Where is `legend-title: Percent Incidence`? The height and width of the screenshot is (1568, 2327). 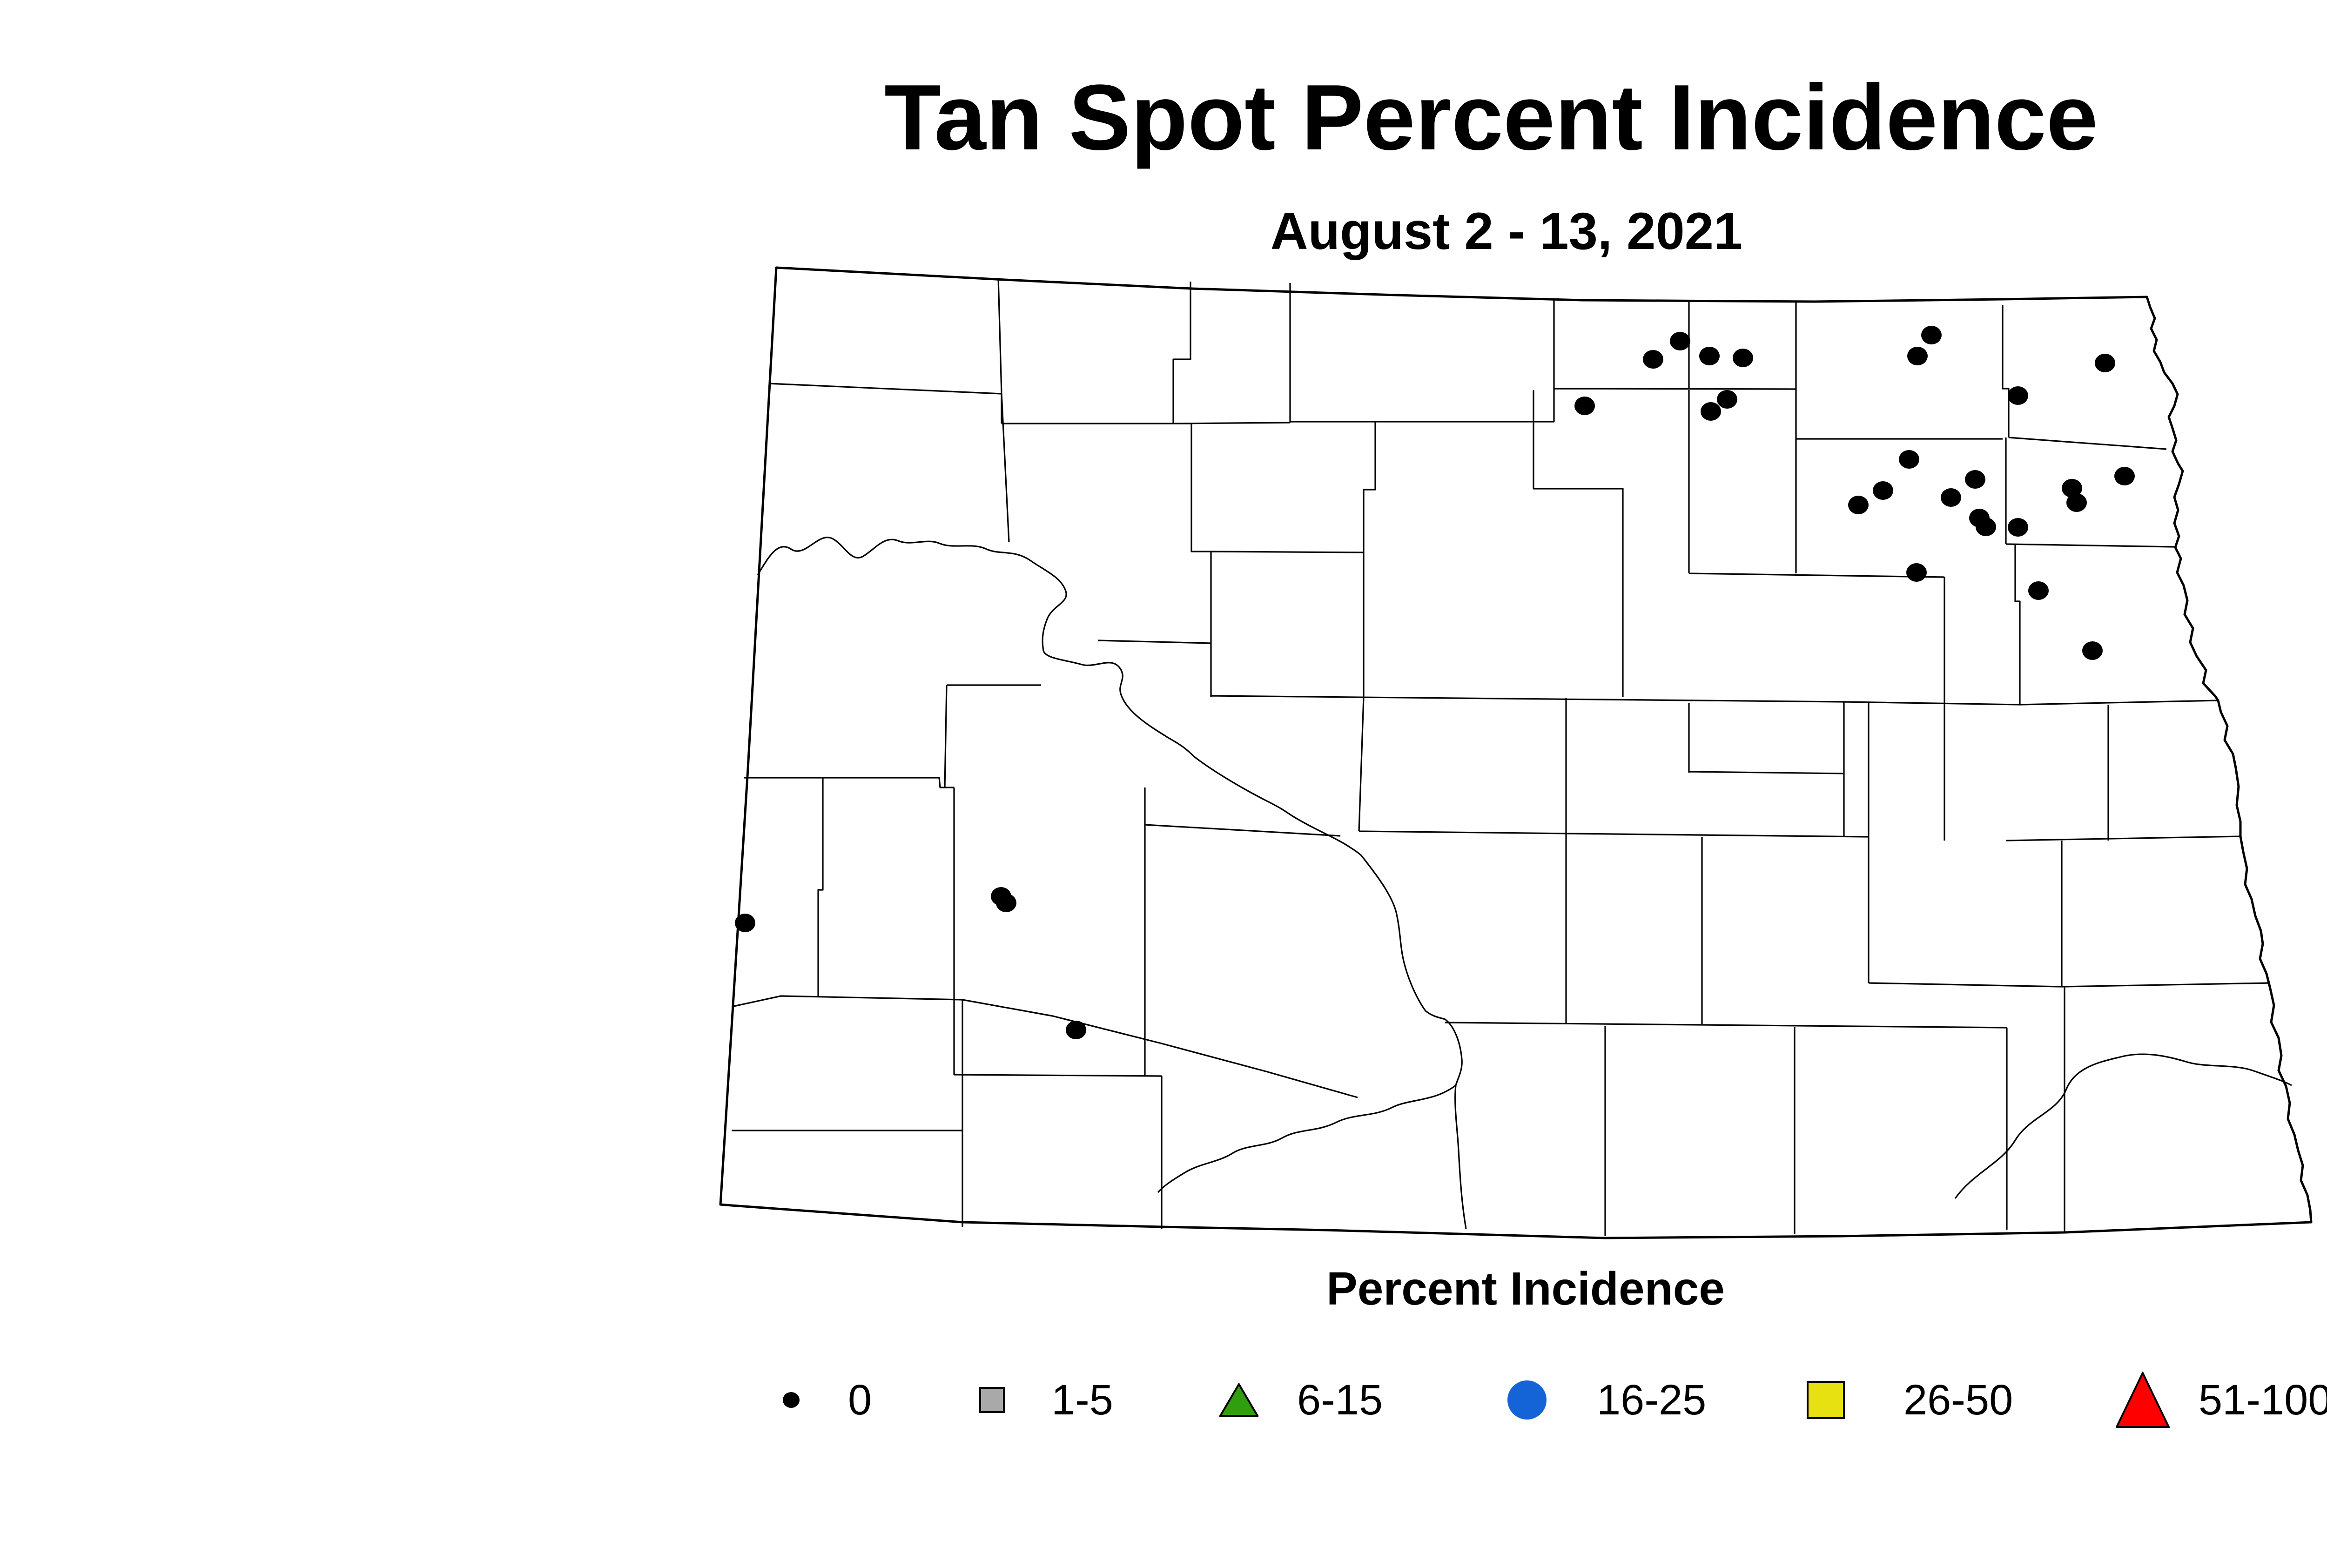
legend-title: Percent Incidence is located at coordinates (1525, 1289).